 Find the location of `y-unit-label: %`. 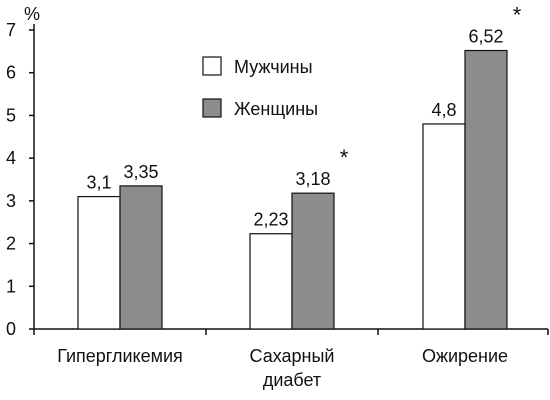

y-unit-label: % is located at coordinates (32, 14).